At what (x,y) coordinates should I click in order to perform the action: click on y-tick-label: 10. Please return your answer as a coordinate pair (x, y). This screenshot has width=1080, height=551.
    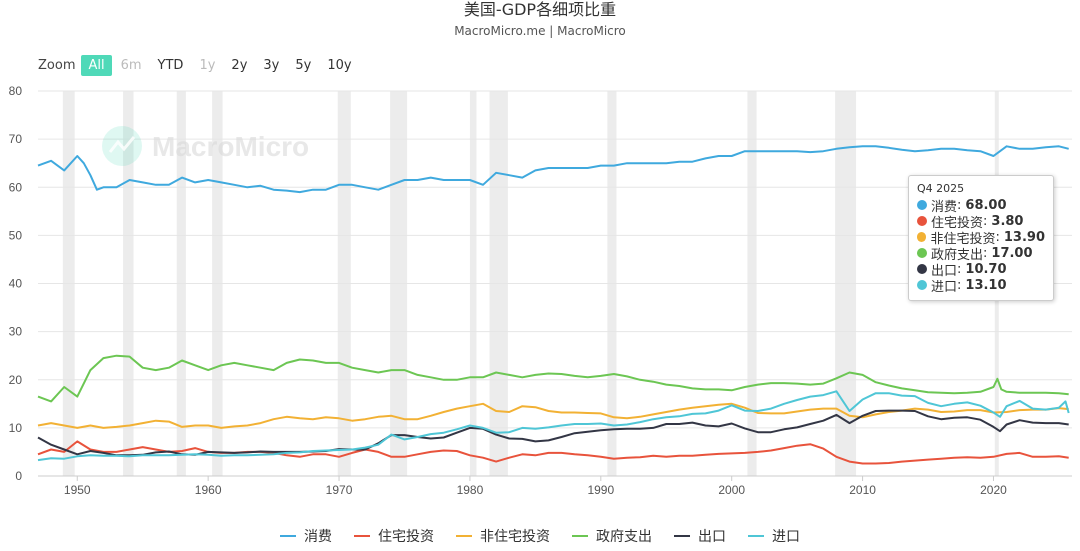
    Looking at the image, I should click on (16, 428).